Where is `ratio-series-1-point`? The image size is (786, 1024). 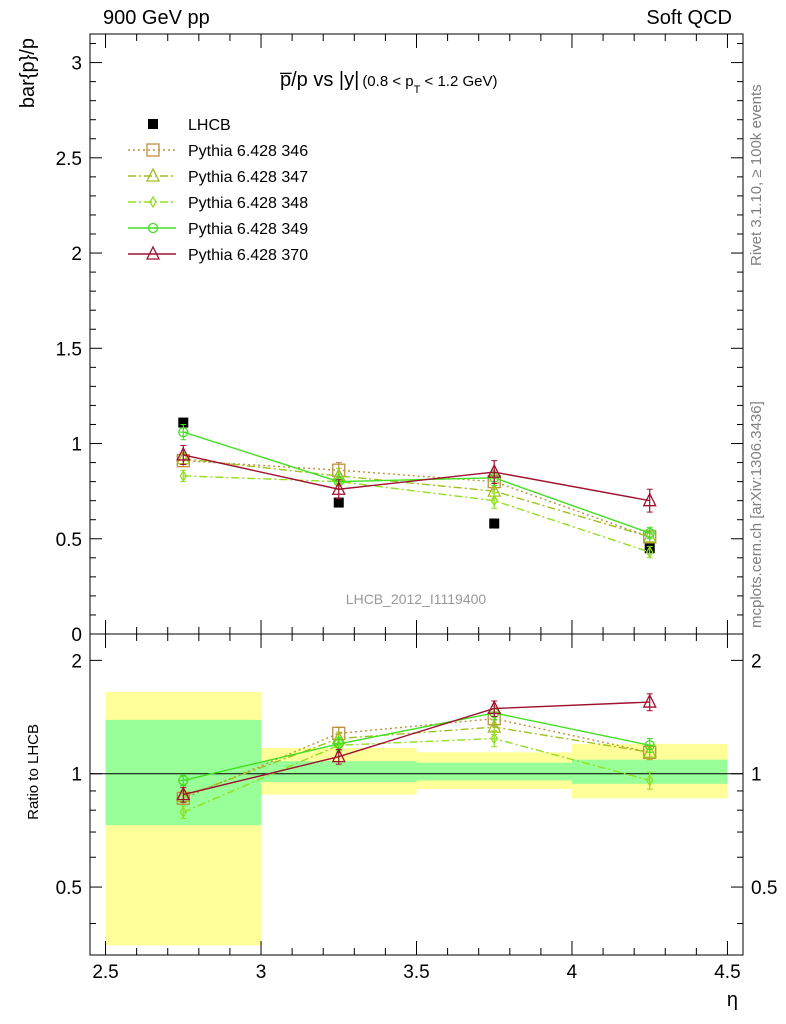
ratio-series-1-point is located at coordinates (649, 750).